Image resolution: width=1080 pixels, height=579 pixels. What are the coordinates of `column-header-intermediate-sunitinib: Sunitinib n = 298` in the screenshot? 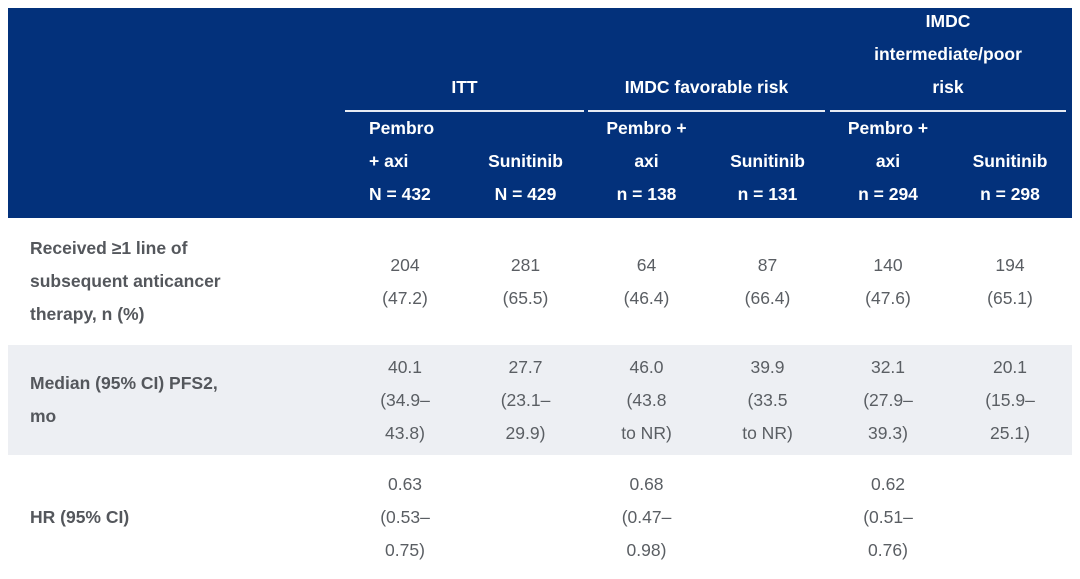 It's located at (1010, 177).